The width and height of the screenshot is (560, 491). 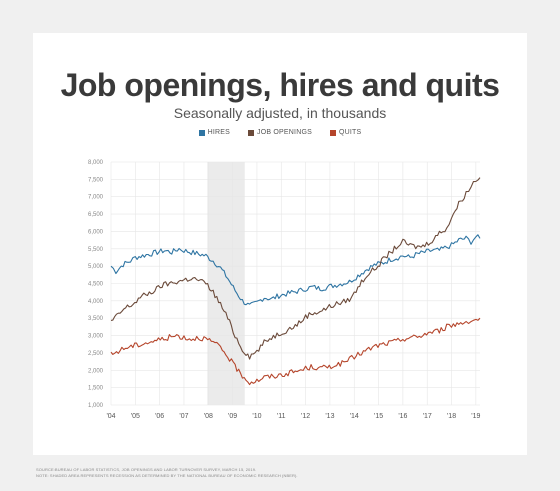 I want to click on y-tick-label: 3,000, so click(x=96, y=337).